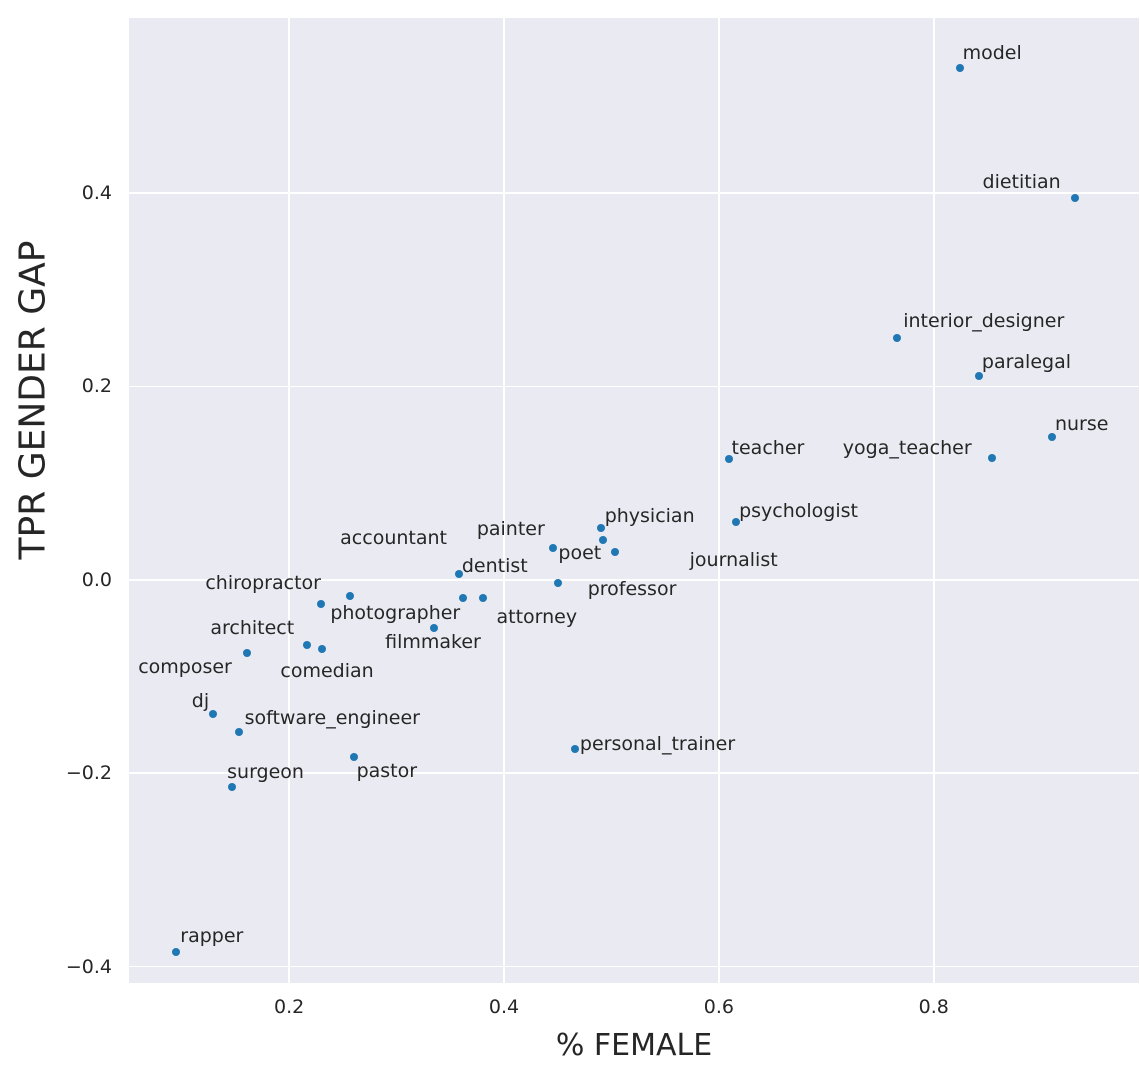 The width and height of the screenshot is (1140, 1083). What do you see at coordinates (387, 770) in the screenshot?
I see `point-label: pastor` at bounding box center [387, 770].